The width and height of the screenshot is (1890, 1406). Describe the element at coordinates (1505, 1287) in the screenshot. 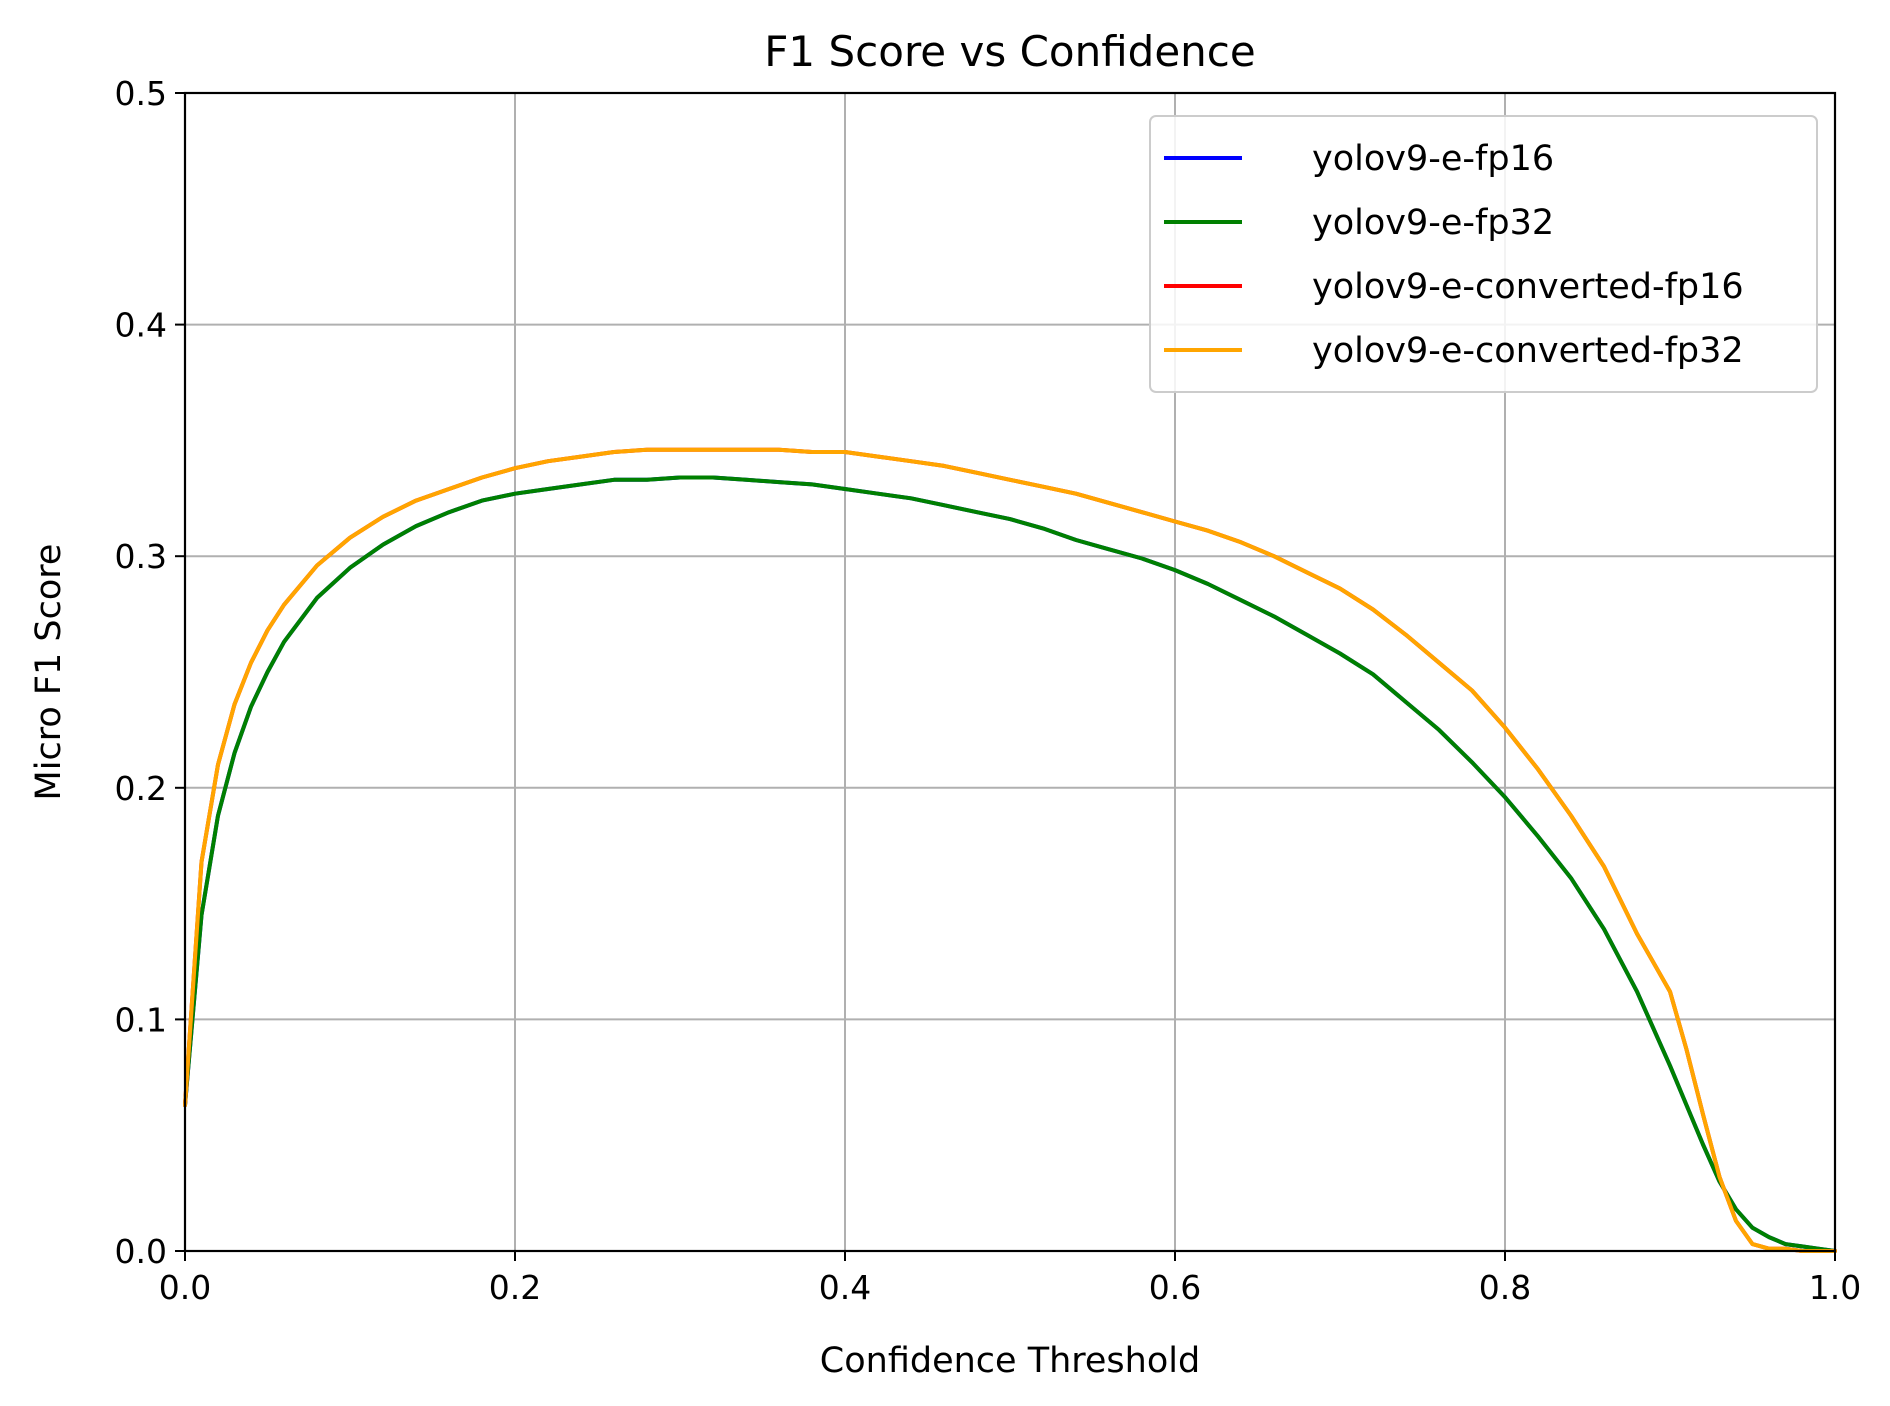

I see `x-tick-label: 0.8` at that location.